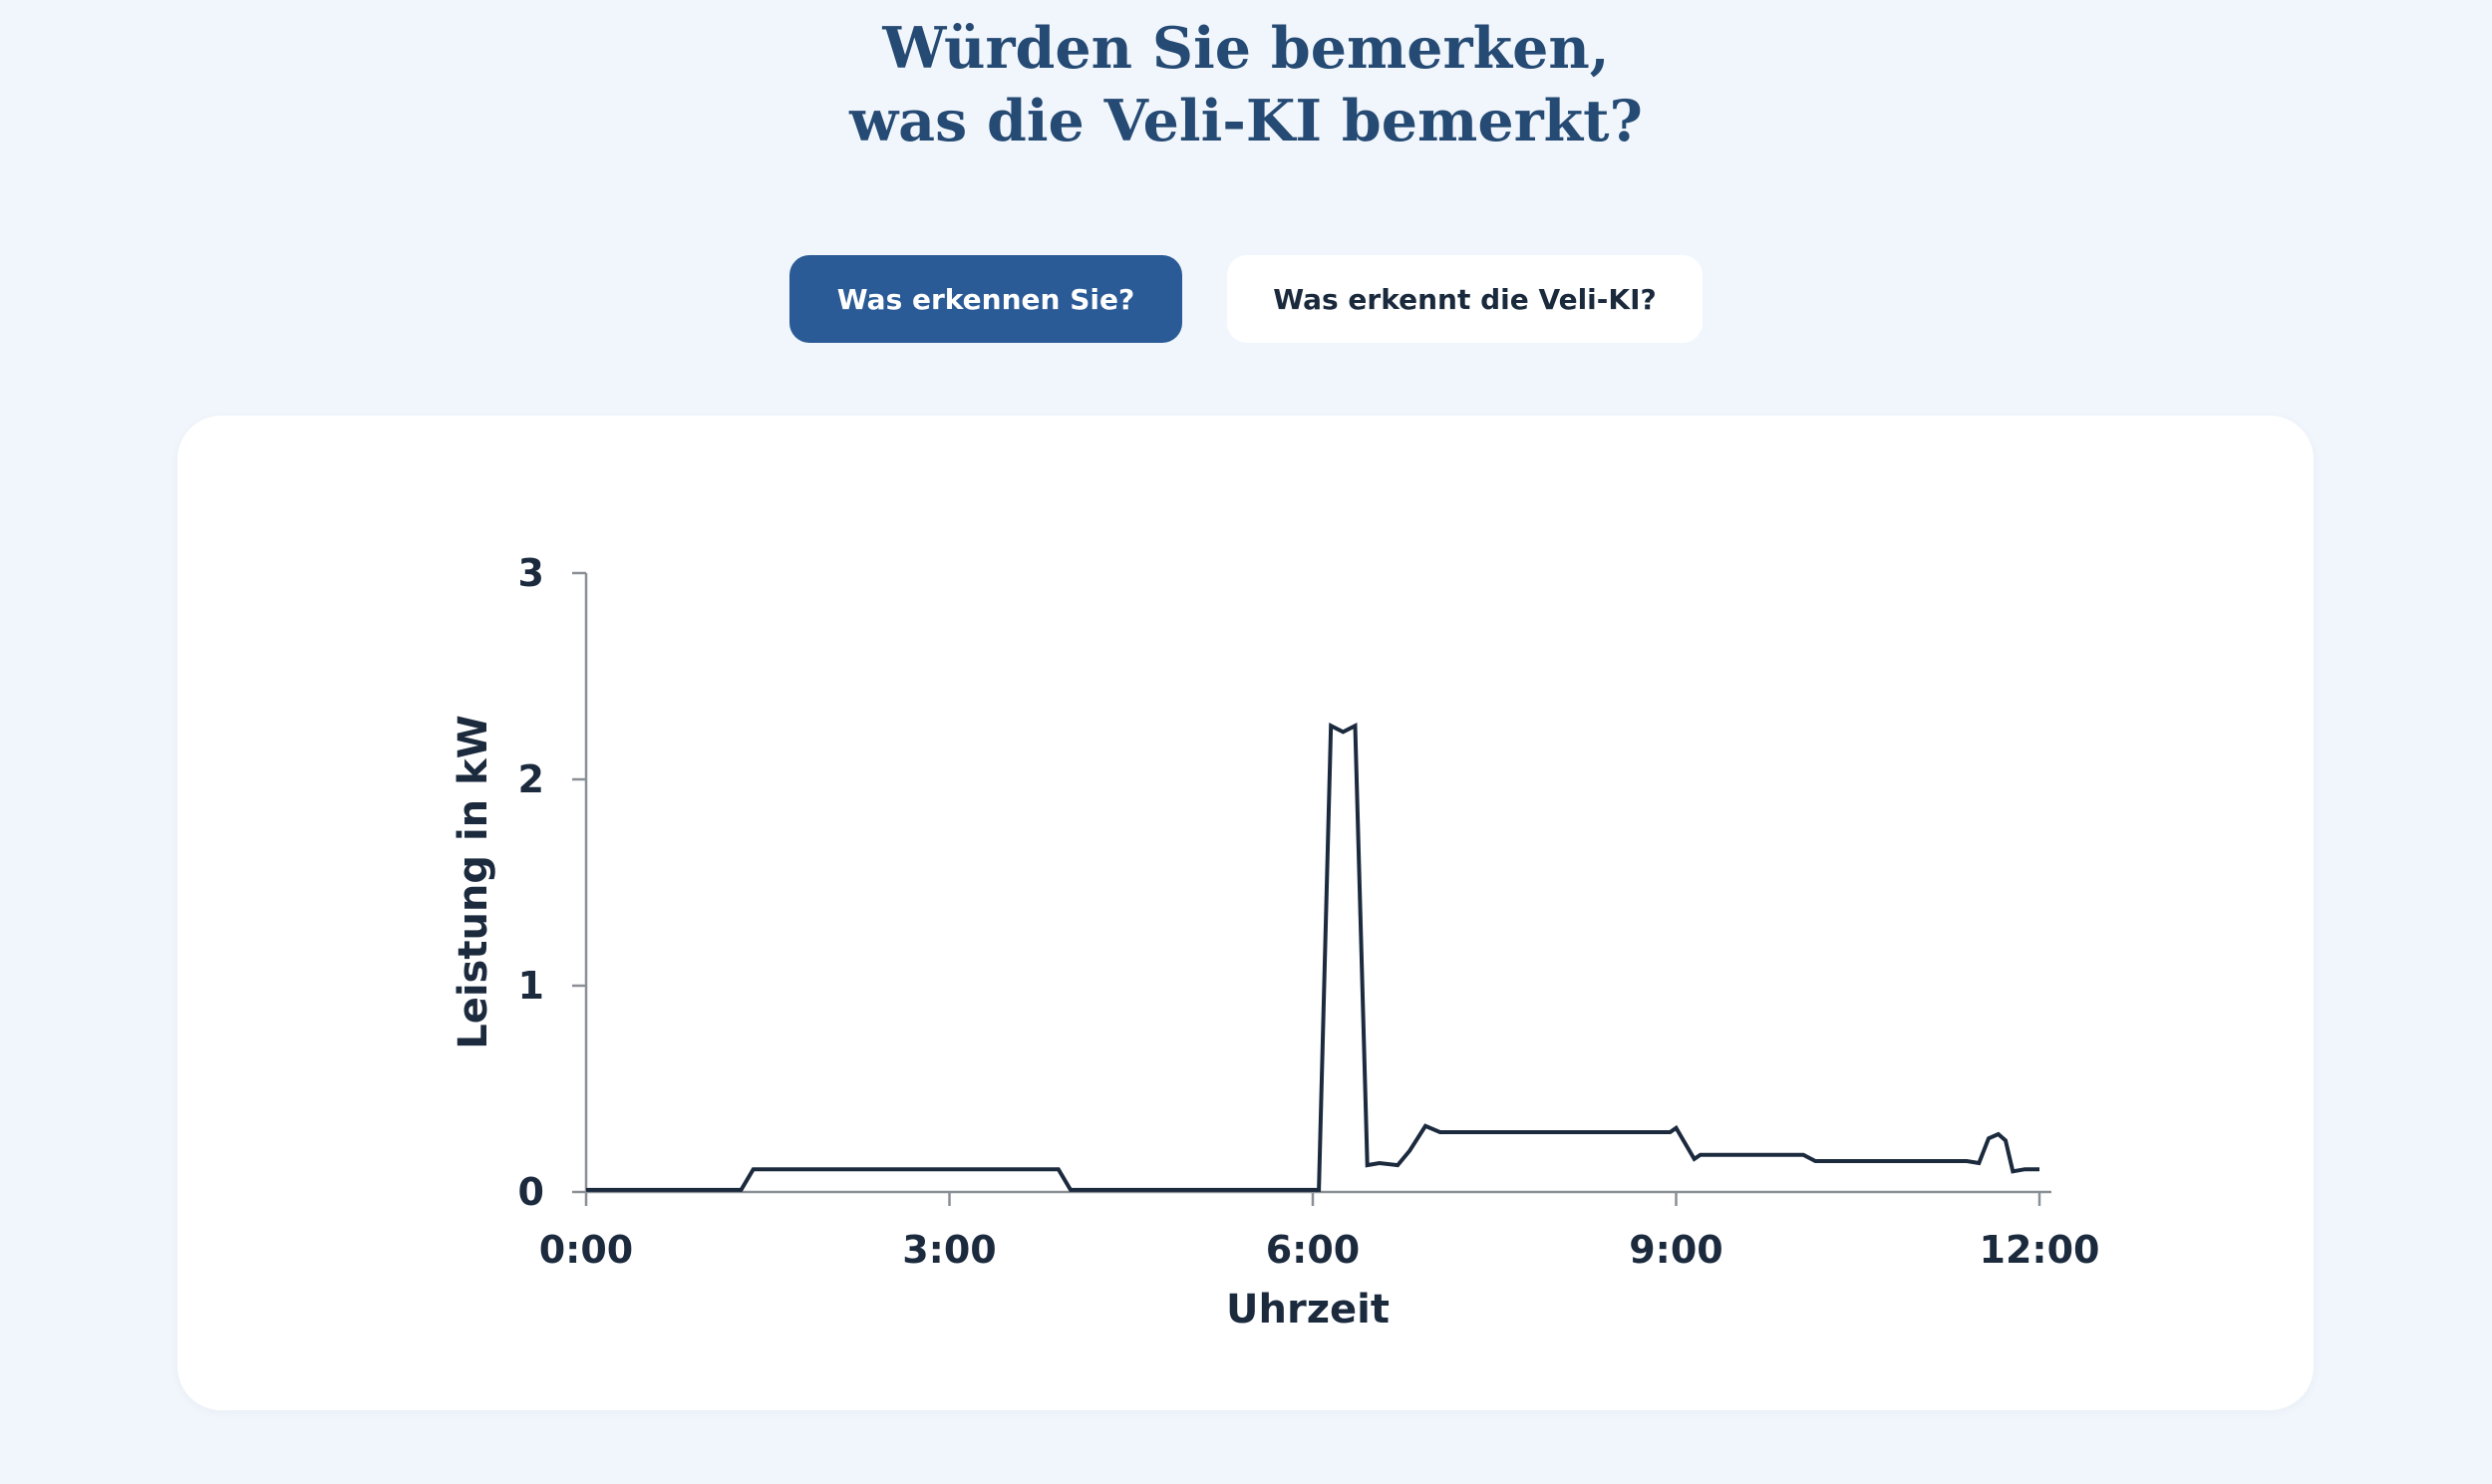  I want to click on x-axis-title: Uhrzeit, so click(1308, 1310).